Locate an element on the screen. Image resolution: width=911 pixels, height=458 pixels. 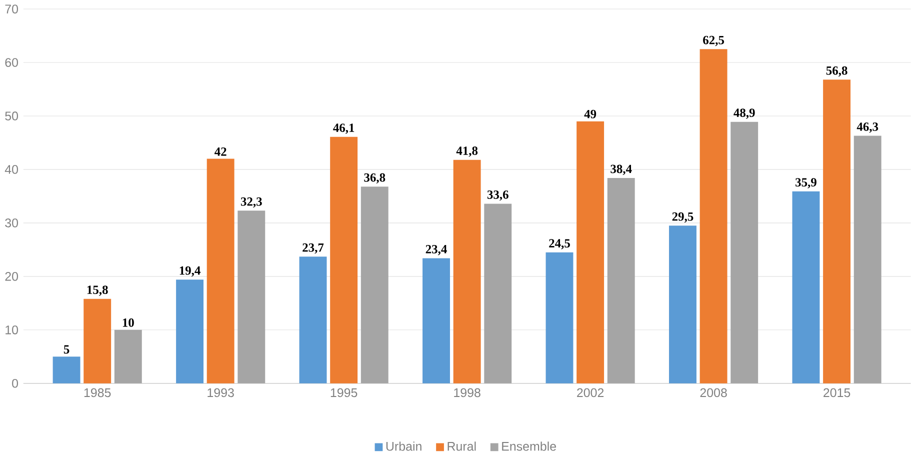
data-label: 10 is located at coordinates (128, 322).